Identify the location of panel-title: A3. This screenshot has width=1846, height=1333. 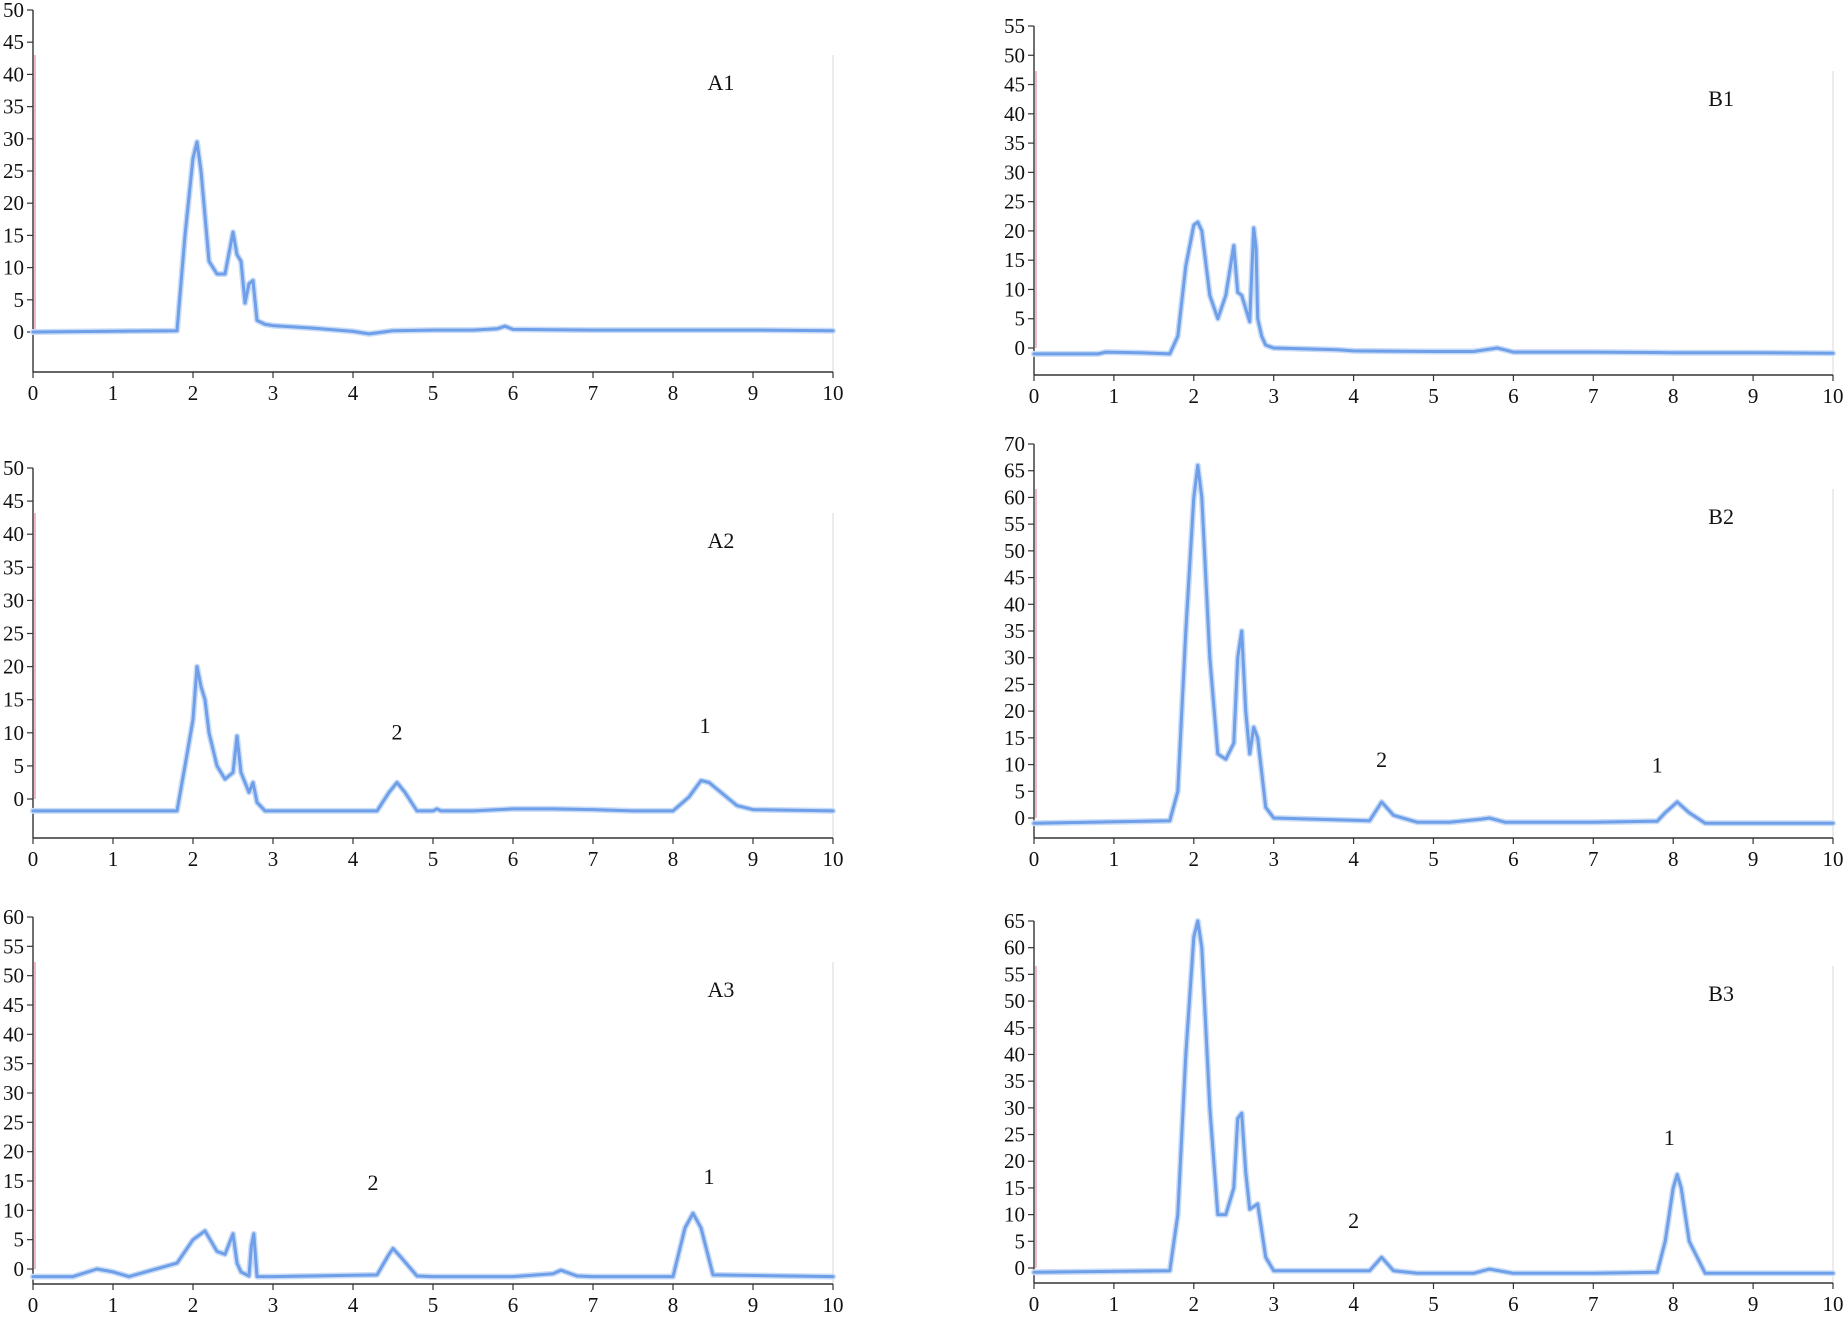
(721, 989).